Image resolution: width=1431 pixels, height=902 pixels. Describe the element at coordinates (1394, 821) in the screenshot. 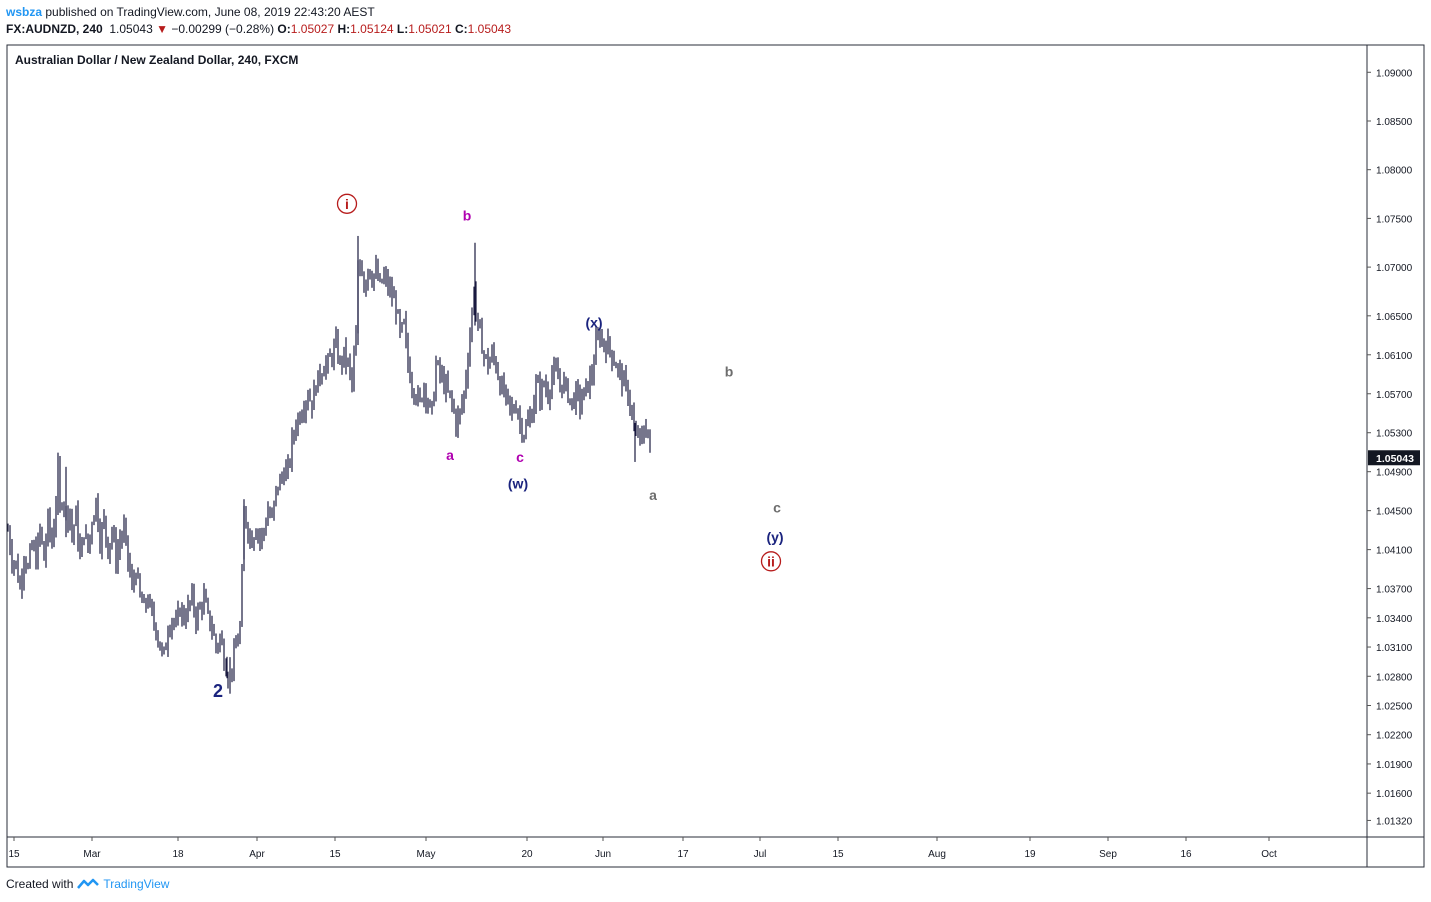

I see `y-tick-label: 1.01320` at that location.